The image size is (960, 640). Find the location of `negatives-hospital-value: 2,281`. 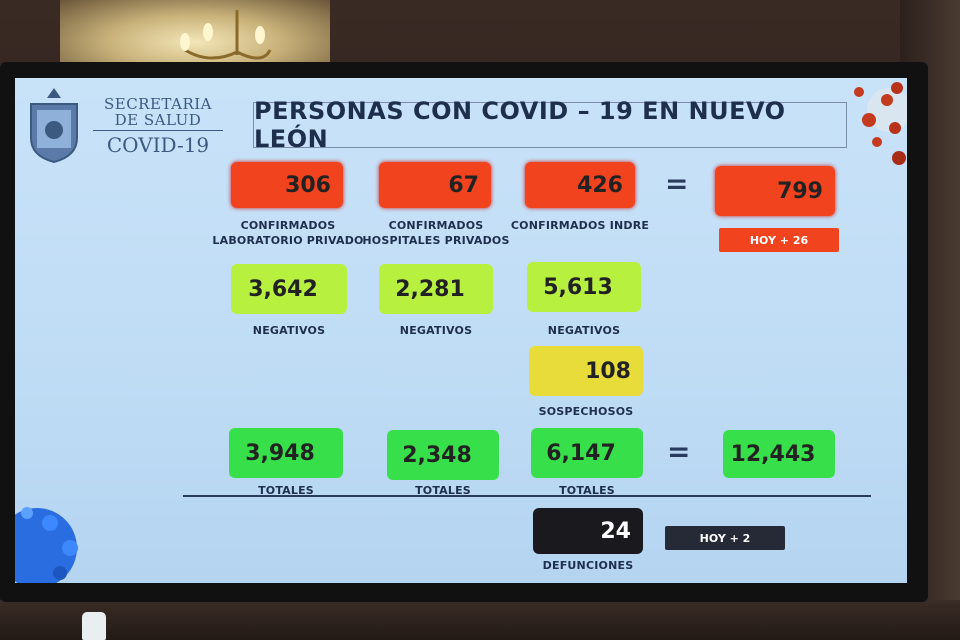

negatives-hospital-value: 2,281 is located at coordinates (436, 289).